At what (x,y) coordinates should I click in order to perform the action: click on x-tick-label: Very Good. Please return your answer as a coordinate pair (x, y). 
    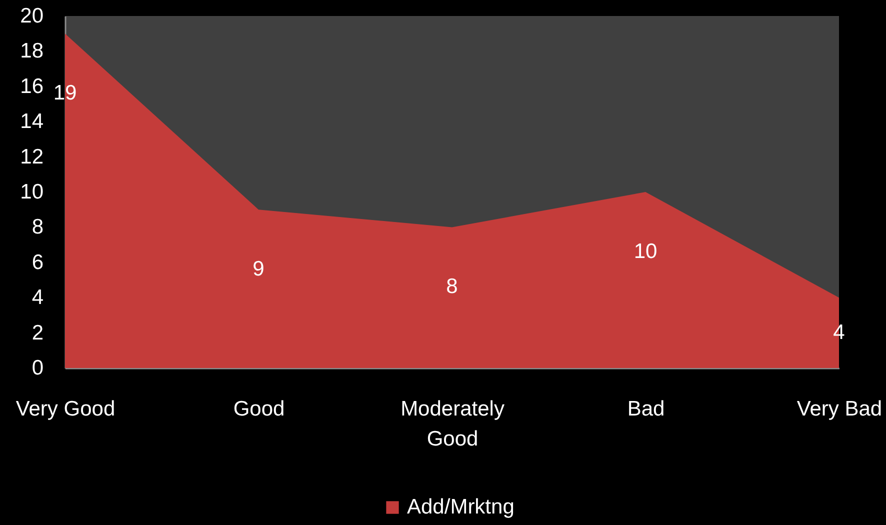
    Looking at the image, I should click on (66, 409).